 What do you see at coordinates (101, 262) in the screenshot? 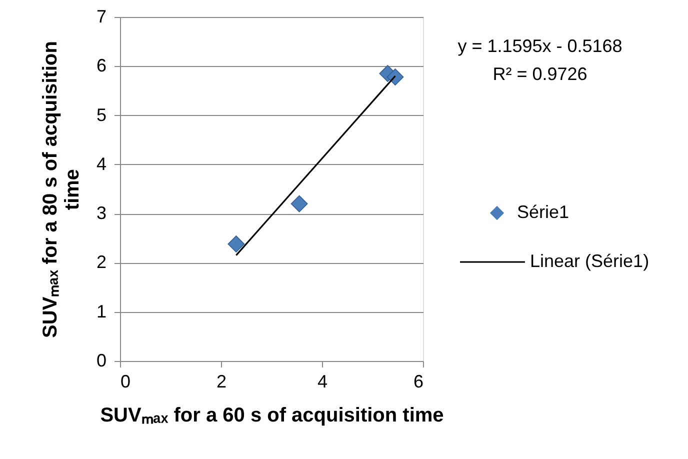
I see `y-tick-label: 2` at bounding box center [101, 262].